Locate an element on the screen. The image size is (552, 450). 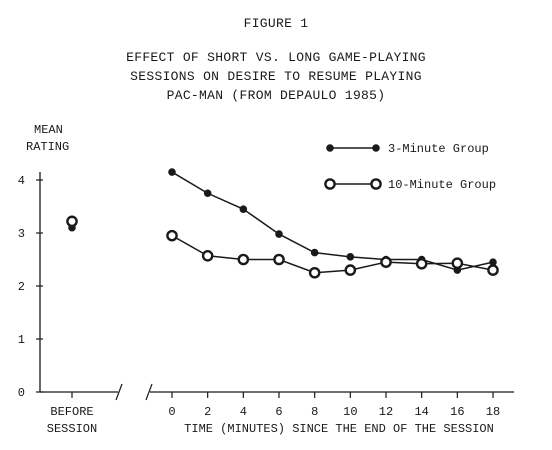
y-tick-label: 4 is located at coordinates (21, 181).